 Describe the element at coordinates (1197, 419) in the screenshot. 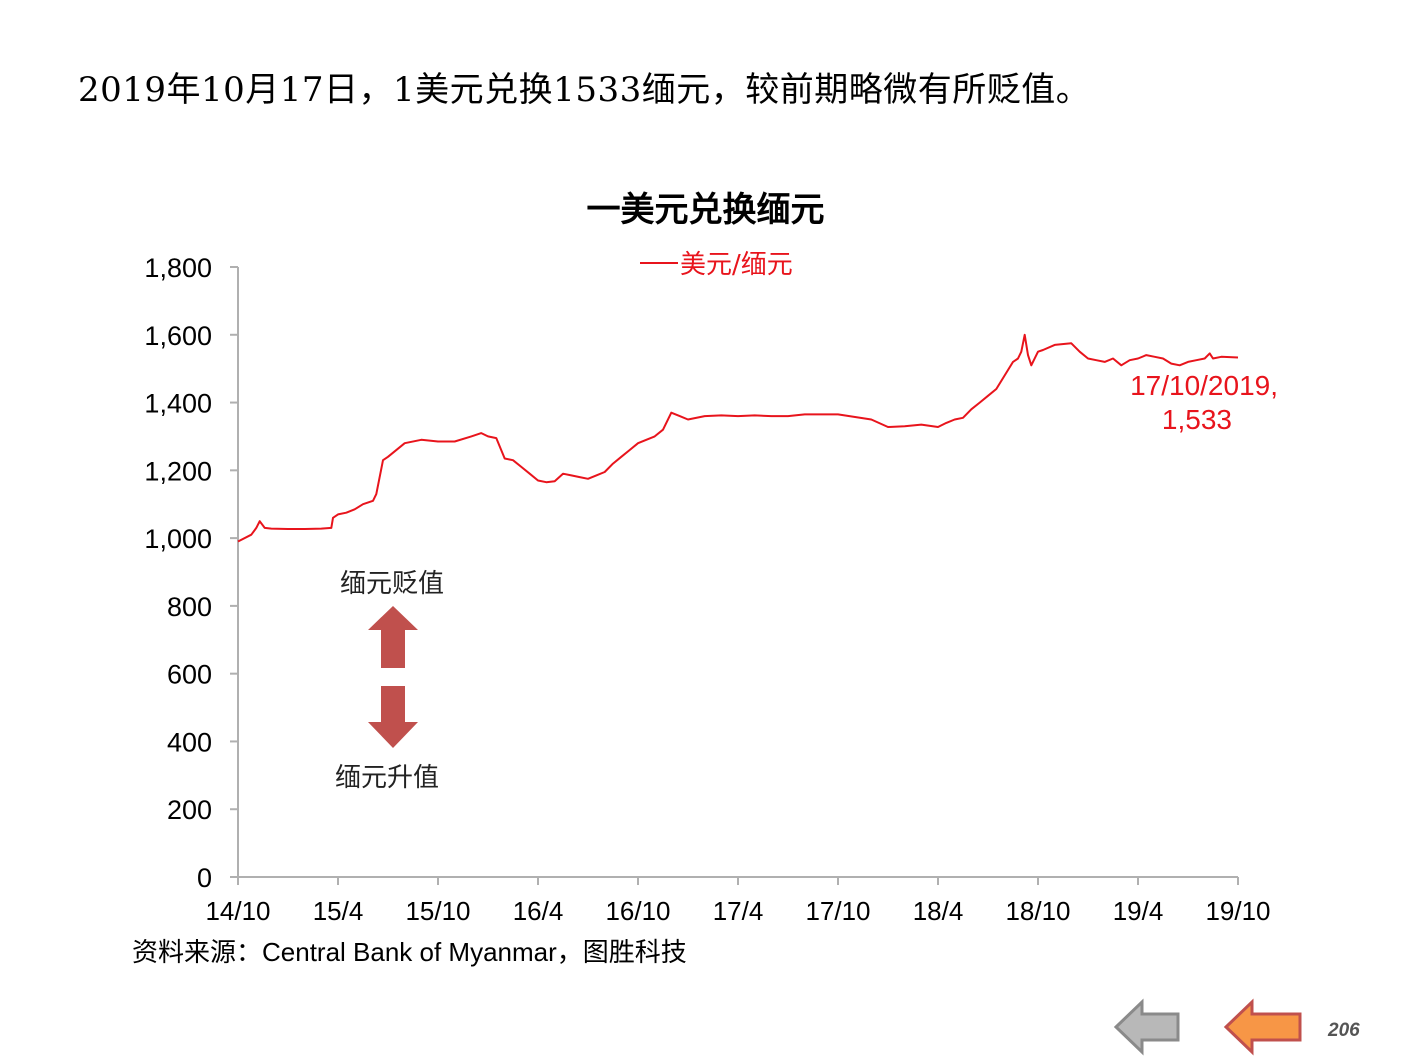

I see `end-point-value-label: 1,533` at that location.